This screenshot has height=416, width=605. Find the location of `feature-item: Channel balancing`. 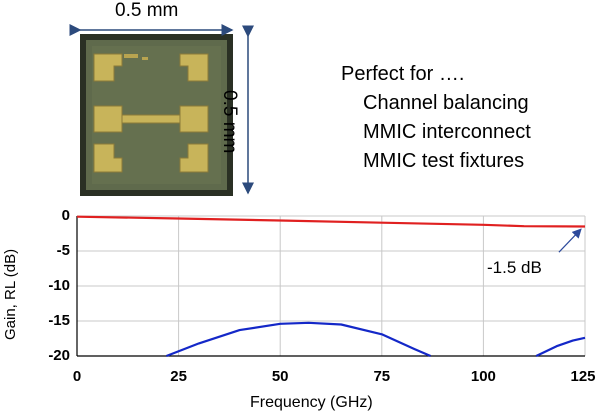

feature-item: Channel balancing is located at coordinates (446, 103).